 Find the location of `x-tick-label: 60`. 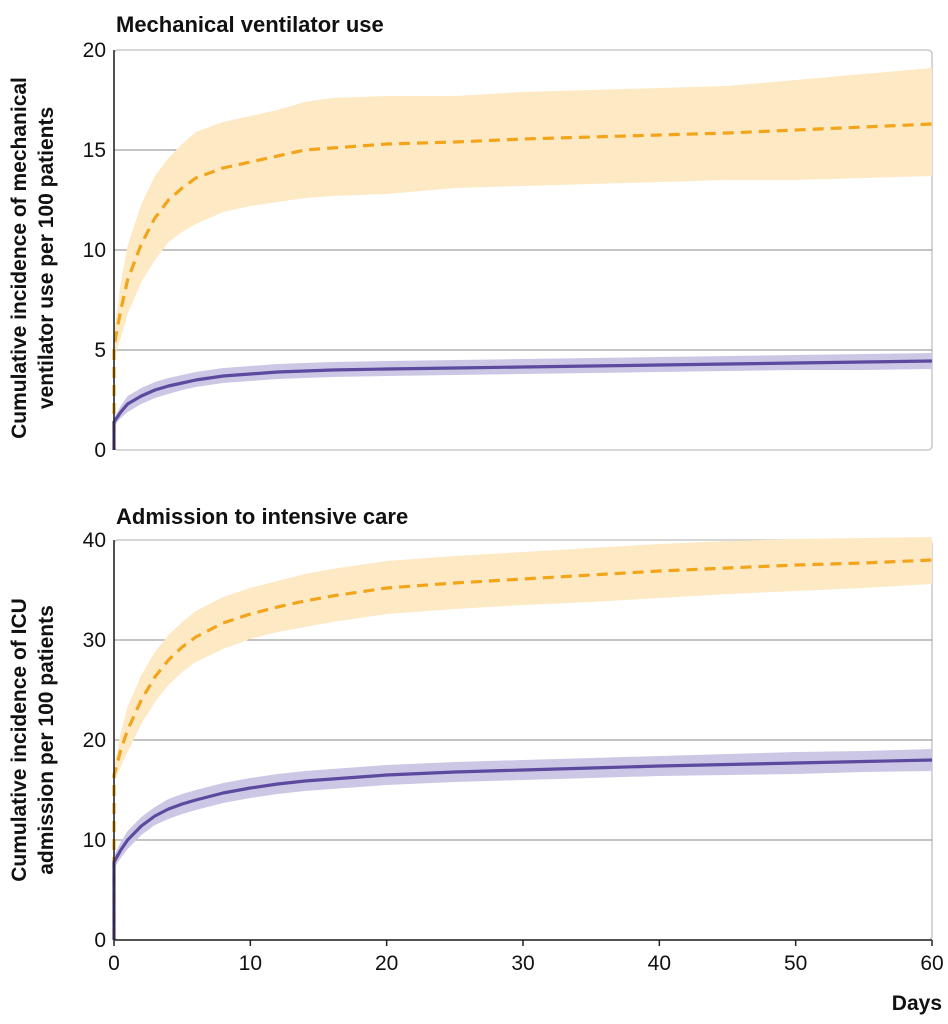

x-tick-label: 60 is located at coordinates (931, 963).